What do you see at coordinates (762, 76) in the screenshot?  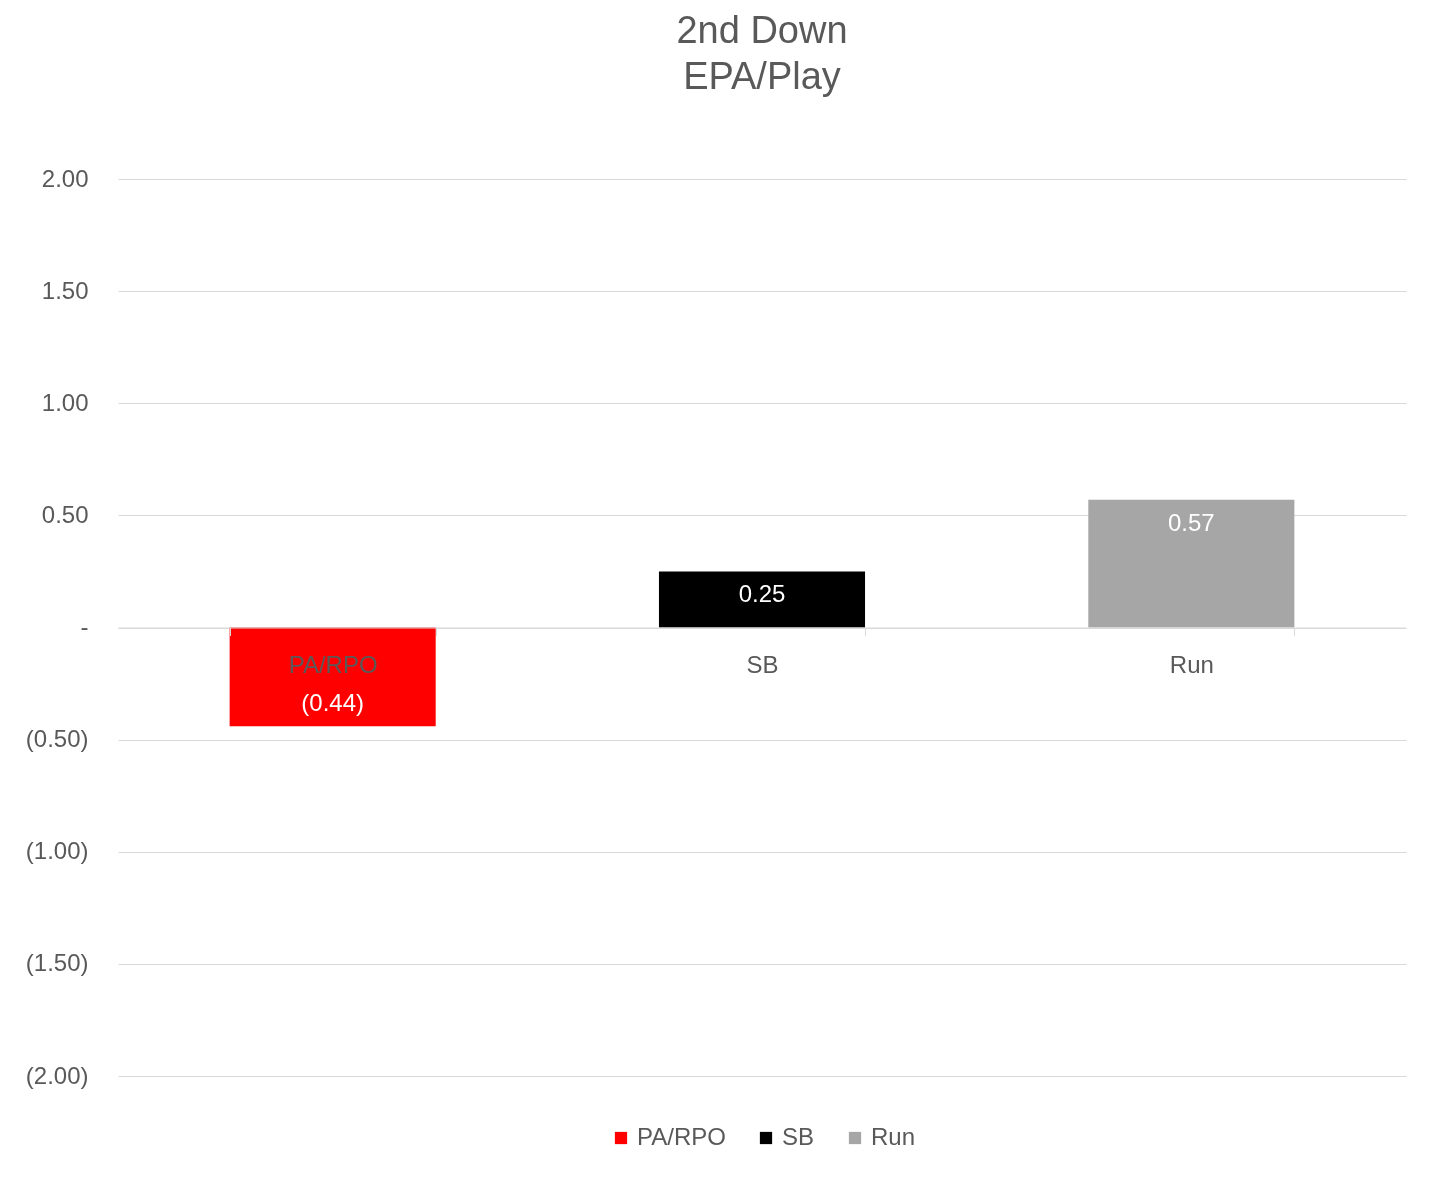 I see `text: EPA/Play` at bounding box center [762, 76].